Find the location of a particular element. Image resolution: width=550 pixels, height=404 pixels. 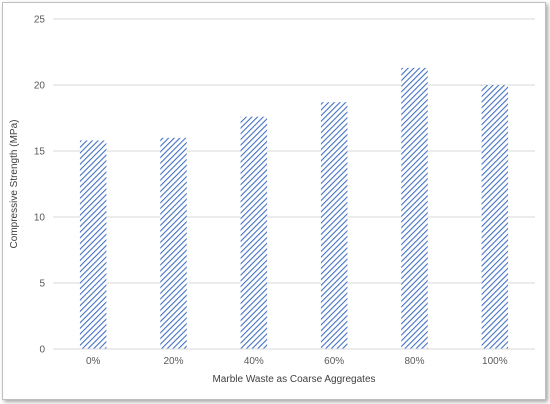

y-tick-label: 25 is located at coordinates (40, 20).